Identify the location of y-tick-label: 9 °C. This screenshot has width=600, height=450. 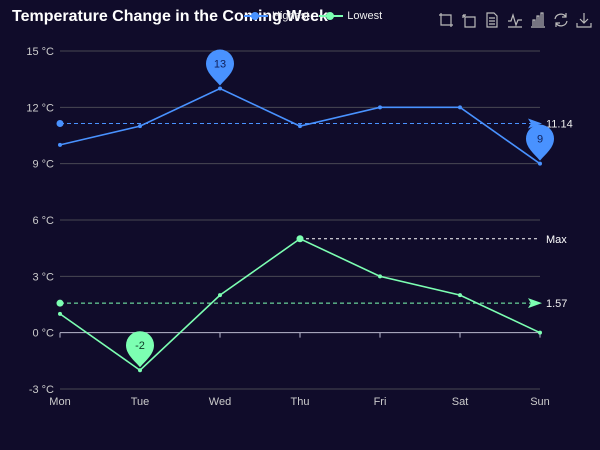
(43, 165).